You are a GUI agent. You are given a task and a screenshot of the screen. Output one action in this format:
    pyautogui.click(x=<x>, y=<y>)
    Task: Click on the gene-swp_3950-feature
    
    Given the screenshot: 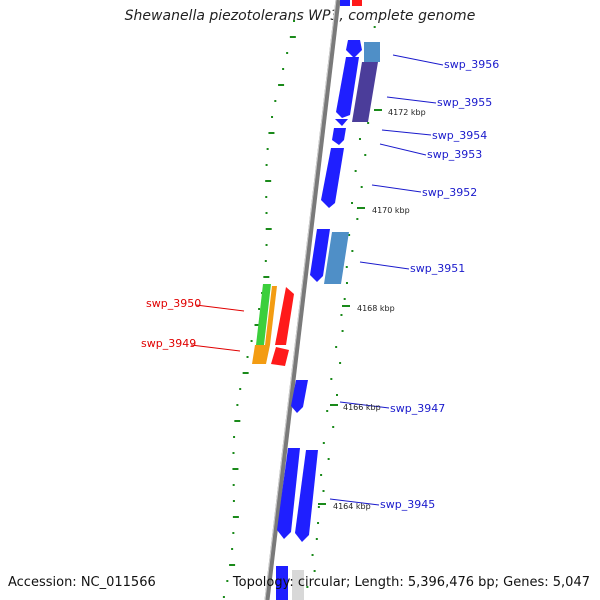 What is the action you would take?
    pyautogui.click(x=271, y=315)
    